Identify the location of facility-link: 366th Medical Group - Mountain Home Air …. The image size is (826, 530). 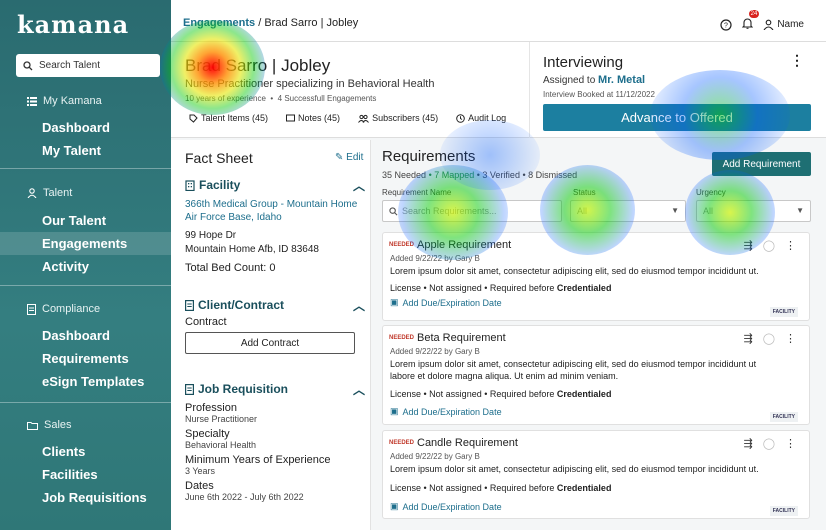
(271, 211).